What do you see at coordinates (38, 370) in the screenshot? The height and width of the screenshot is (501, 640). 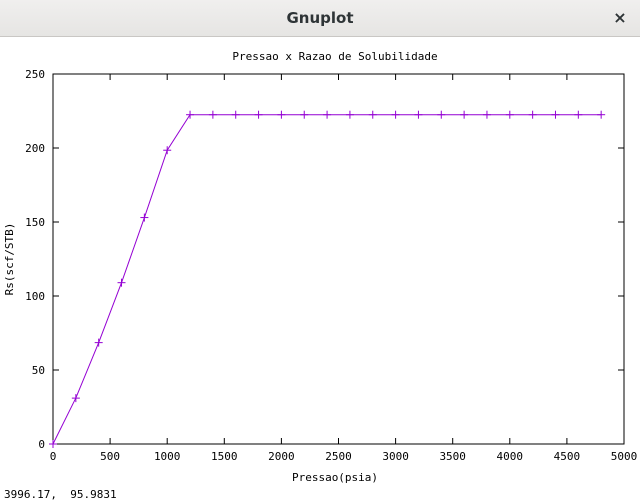 I see `y-tick-label: 50` at bounding box center [38, 370].